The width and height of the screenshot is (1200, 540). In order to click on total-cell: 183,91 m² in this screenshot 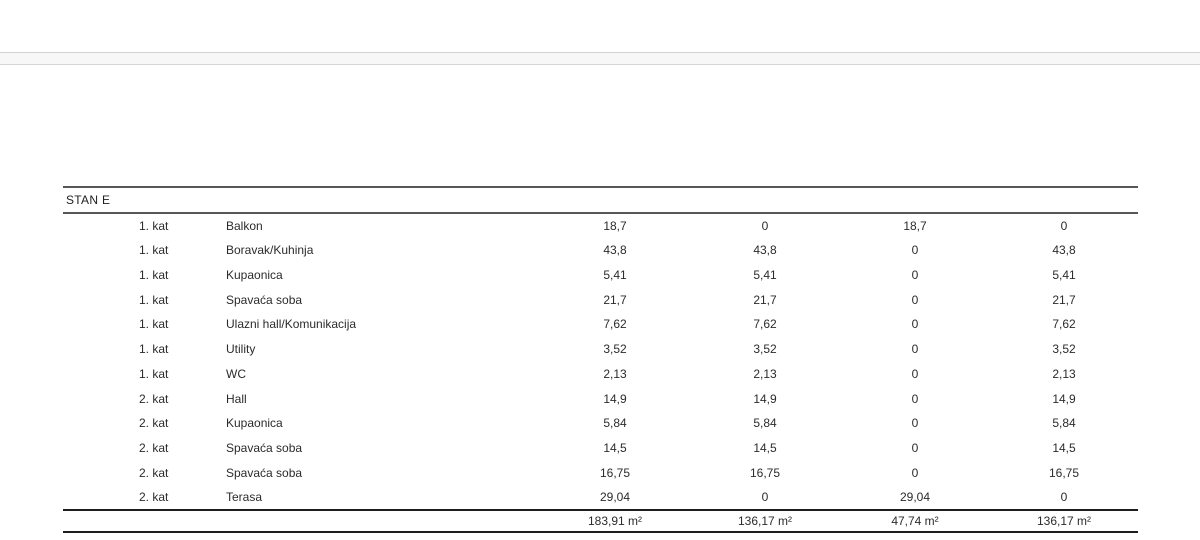, I will do `click(615, 521)`.